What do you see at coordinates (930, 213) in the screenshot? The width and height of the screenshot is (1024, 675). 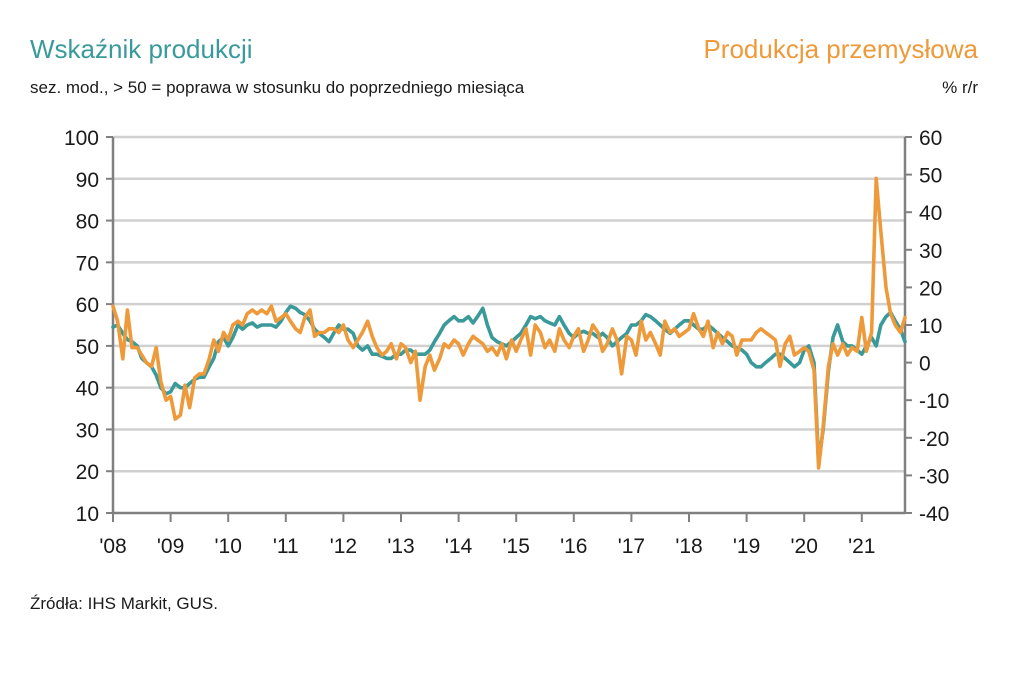 I see `right-y-tick-label: 40` at bounding box center [930, 213].